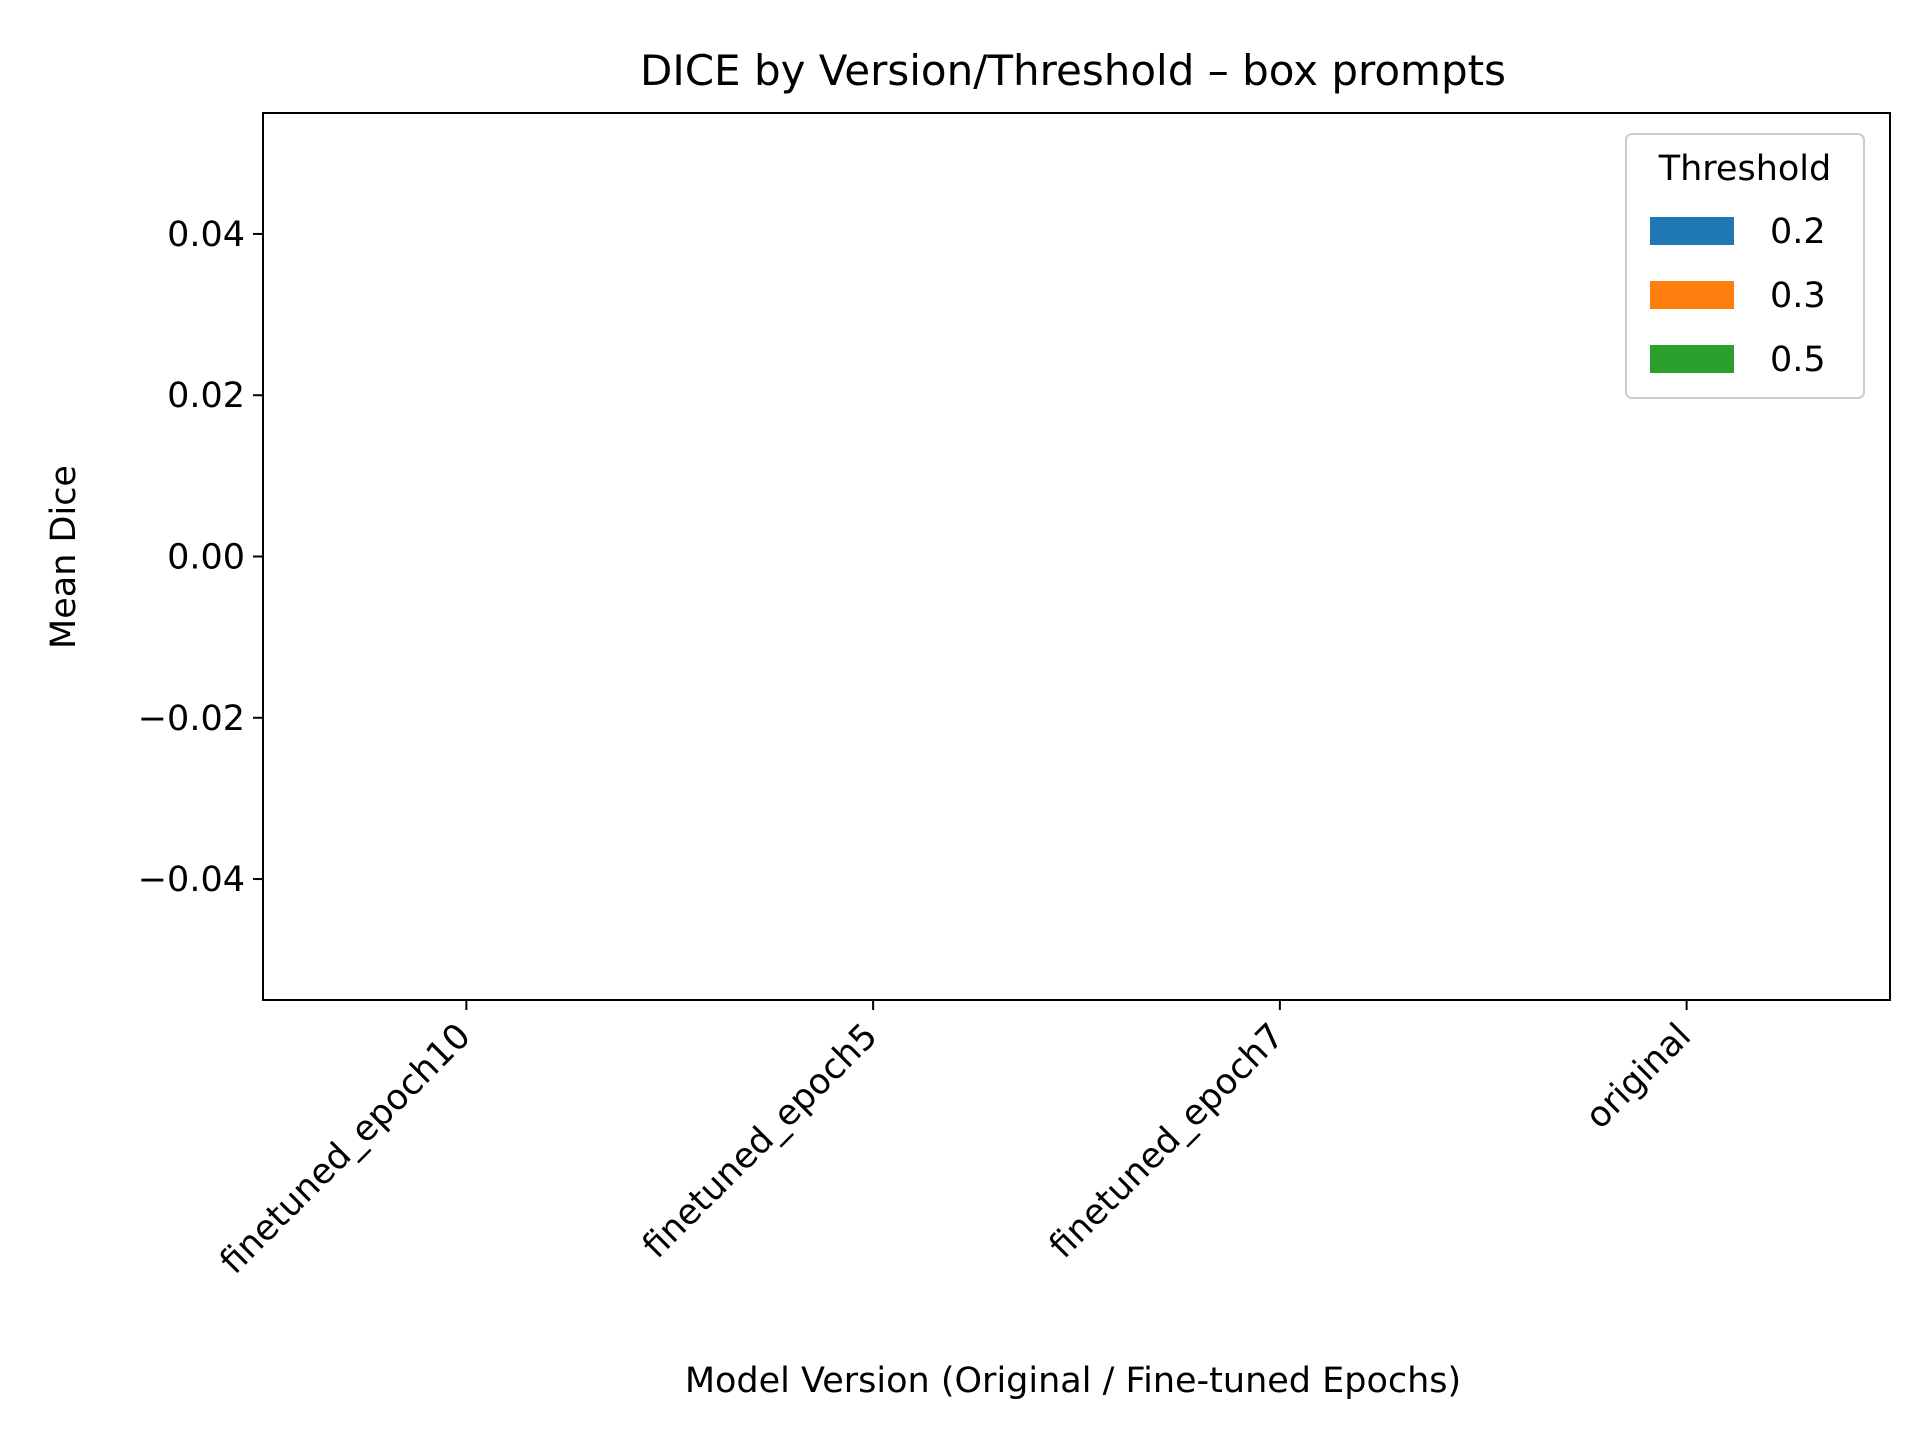 The width and height of the screenshot is (1920, 1440). I want to click on legend-label: 0.3, so click(1798, 296).